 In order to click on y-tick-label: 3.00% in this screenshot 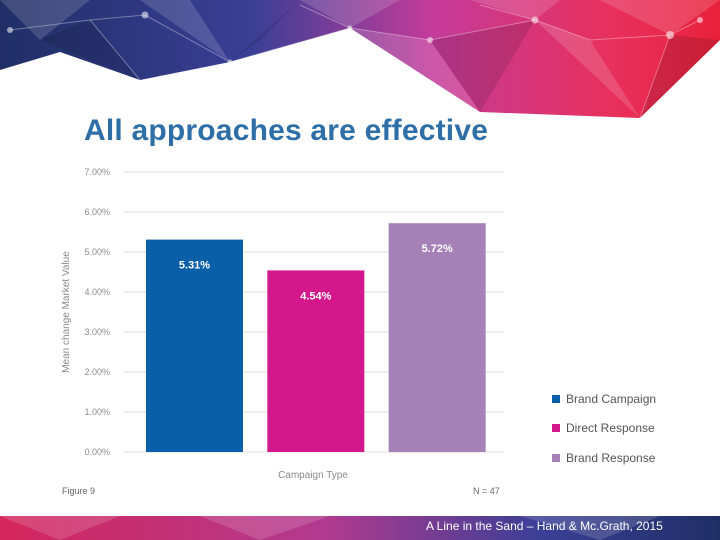, I will do `click(97, 332)`.